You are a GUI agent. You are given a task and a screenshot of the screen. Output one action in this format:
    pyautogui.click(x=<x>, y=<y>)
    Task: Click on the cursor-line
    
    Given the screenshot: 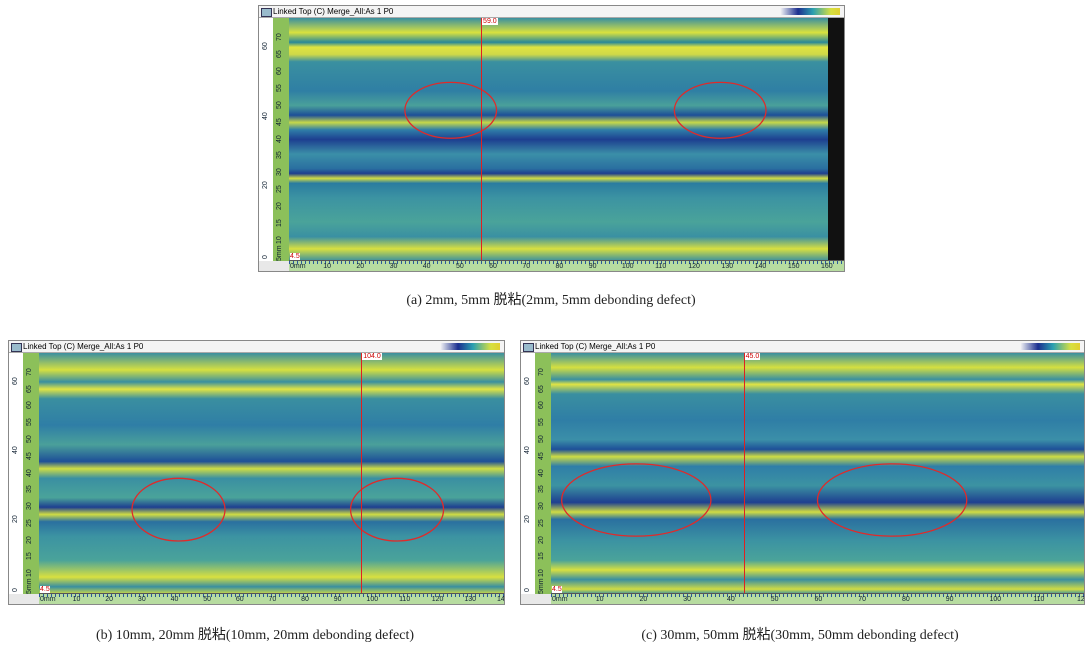 What is the action you would take?
    pyautogui.click(x=362, y=473)
    